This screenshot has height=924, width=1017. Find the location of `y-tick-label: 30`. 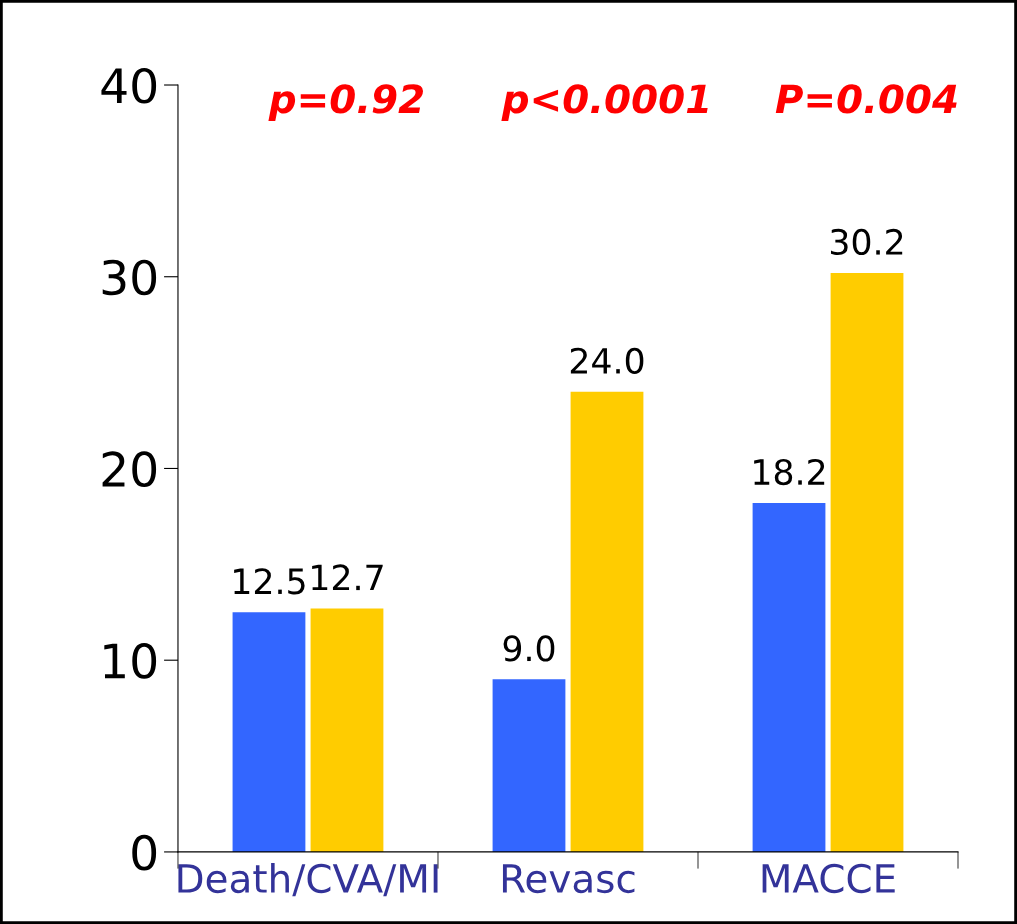

y-tick-label: 30 is located at coordinates (129, 277).